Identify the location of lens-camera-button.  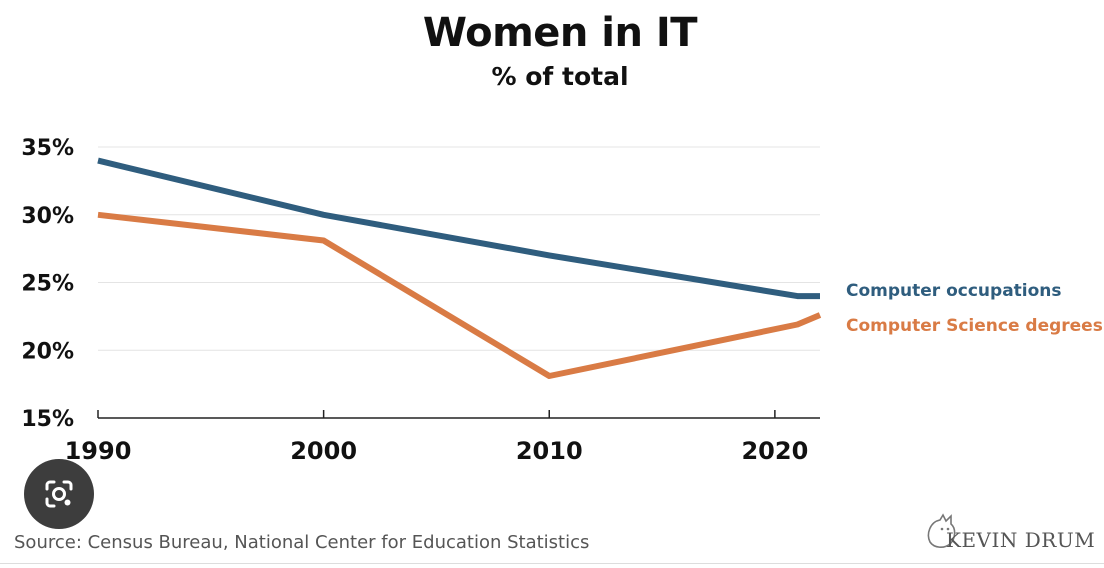
(59, 494).